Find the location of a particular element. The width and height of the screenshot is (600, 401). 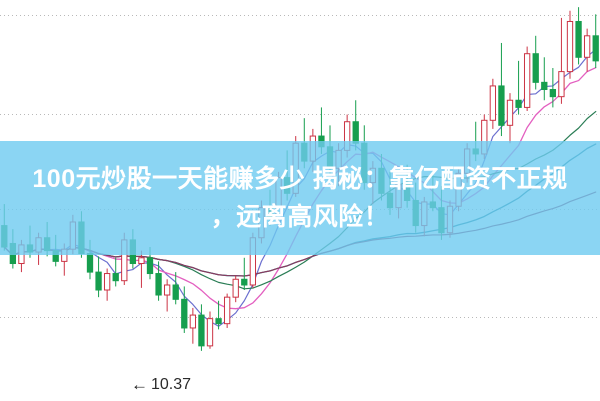

price-annotation: ← 10.37 is located at coordinates (161, 385).